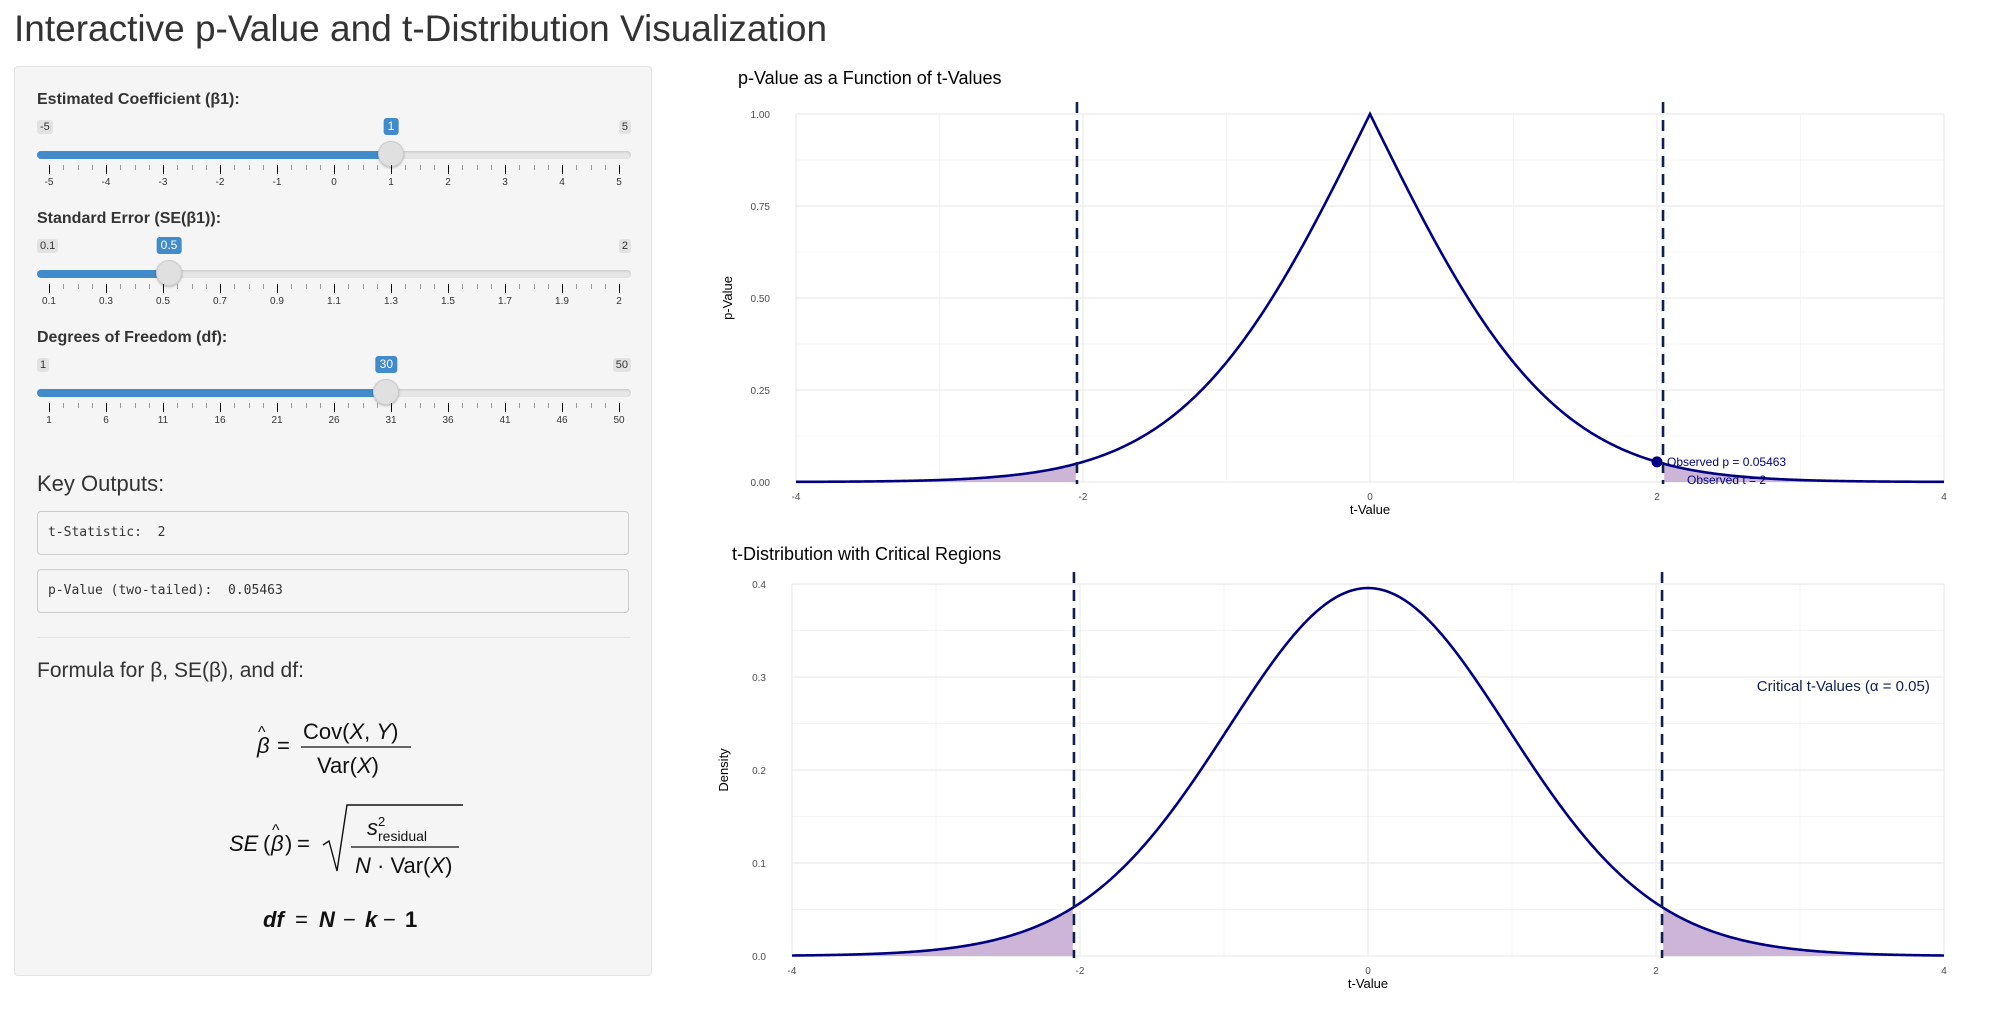 Image resolution: width=2000 pixels, height=1009 pixels. I want to click on se-slider-max: 2, so click(624, 246).